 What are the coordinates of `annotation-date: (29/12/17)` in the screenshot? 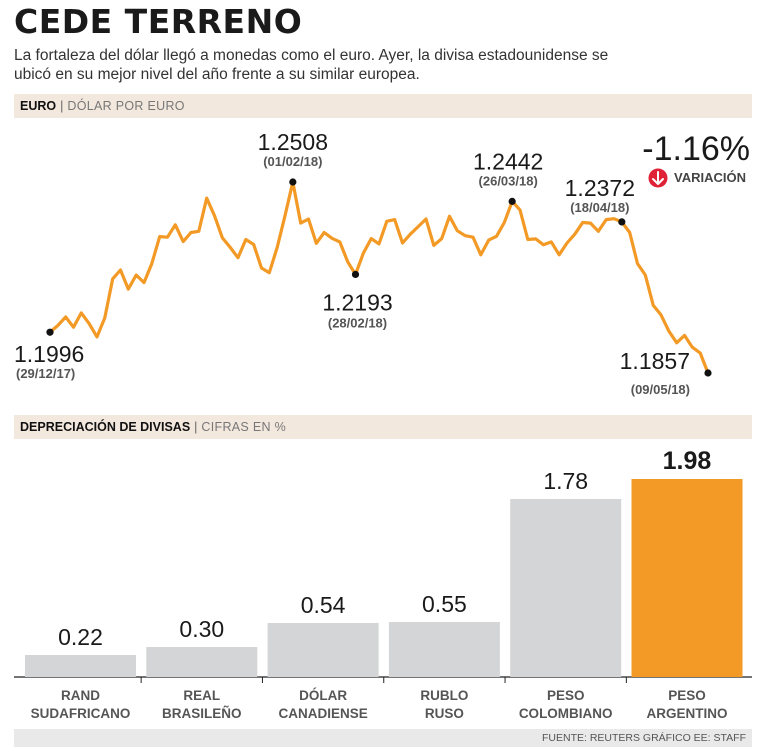 It's located at (45, 373).